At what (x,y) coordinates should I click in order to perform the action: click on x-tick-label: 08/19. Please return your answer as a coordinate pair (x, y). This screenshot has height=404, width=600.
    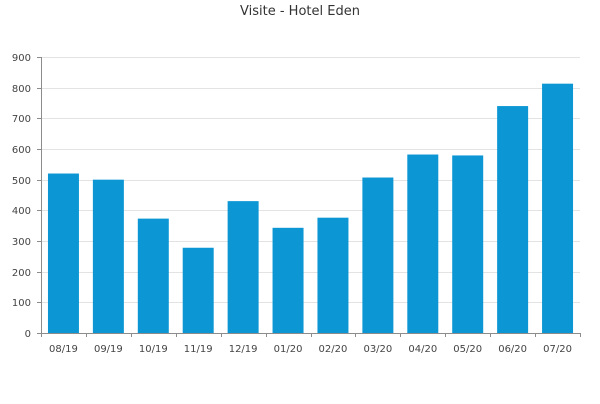
    Looking at the image, I should click on (63, 349).